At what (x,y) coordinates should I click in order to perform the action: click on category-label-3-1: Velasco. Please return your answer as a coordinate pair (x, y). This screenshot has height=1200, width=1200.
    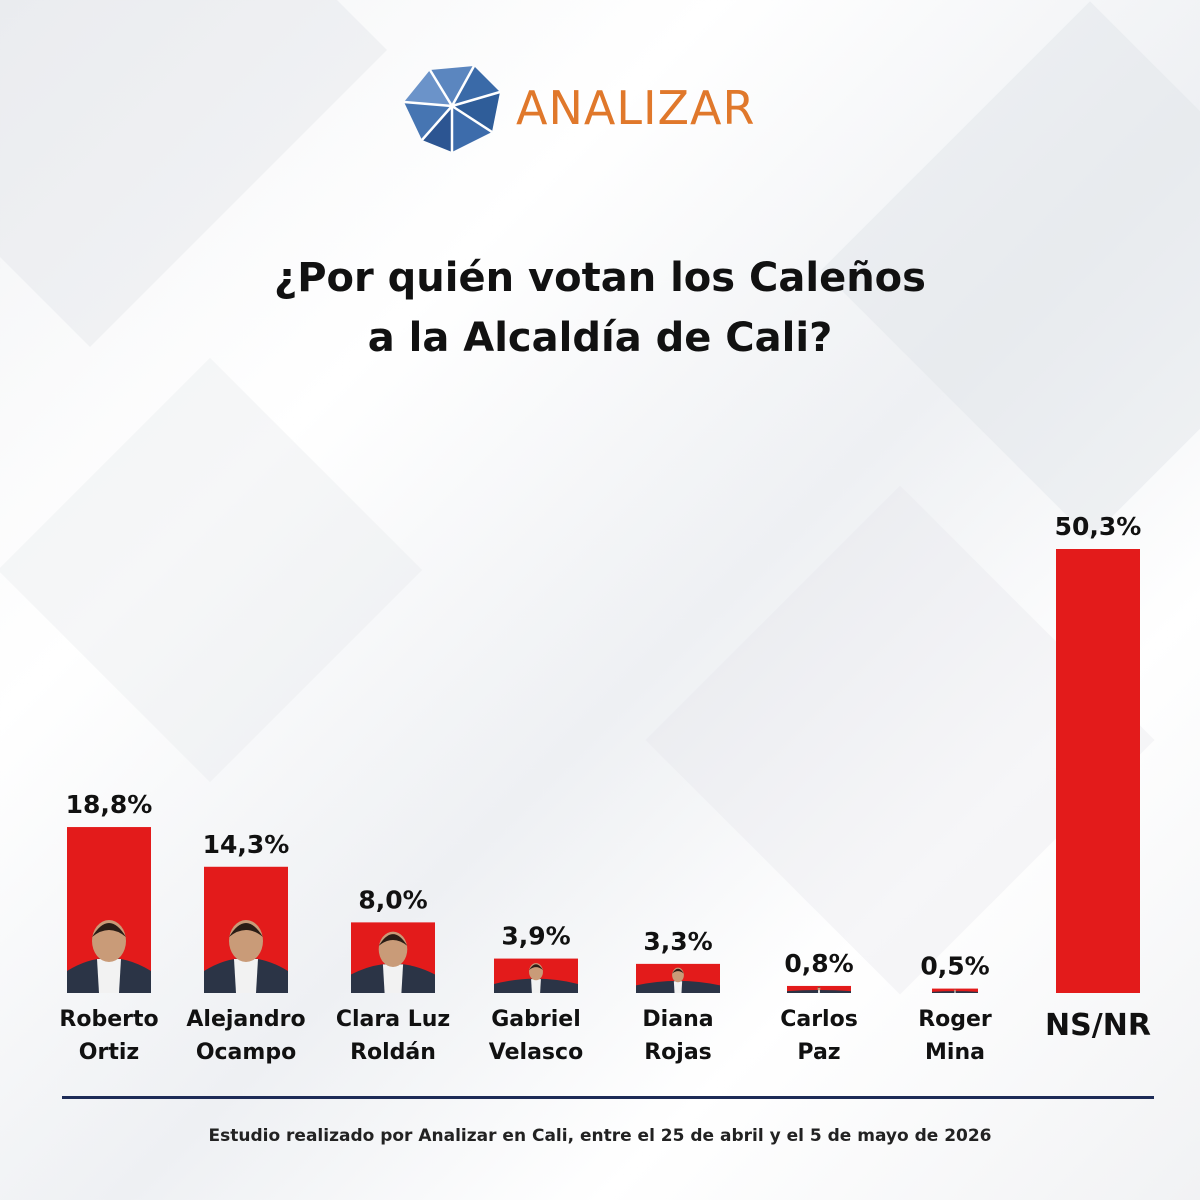
    Looking at the image, I should click on (536, 1052).